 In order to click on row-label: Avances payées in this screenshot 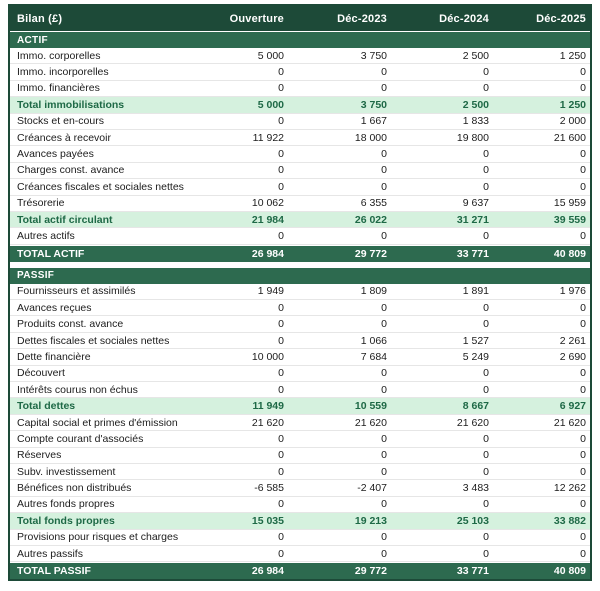, I will do `click(55, 154)`.